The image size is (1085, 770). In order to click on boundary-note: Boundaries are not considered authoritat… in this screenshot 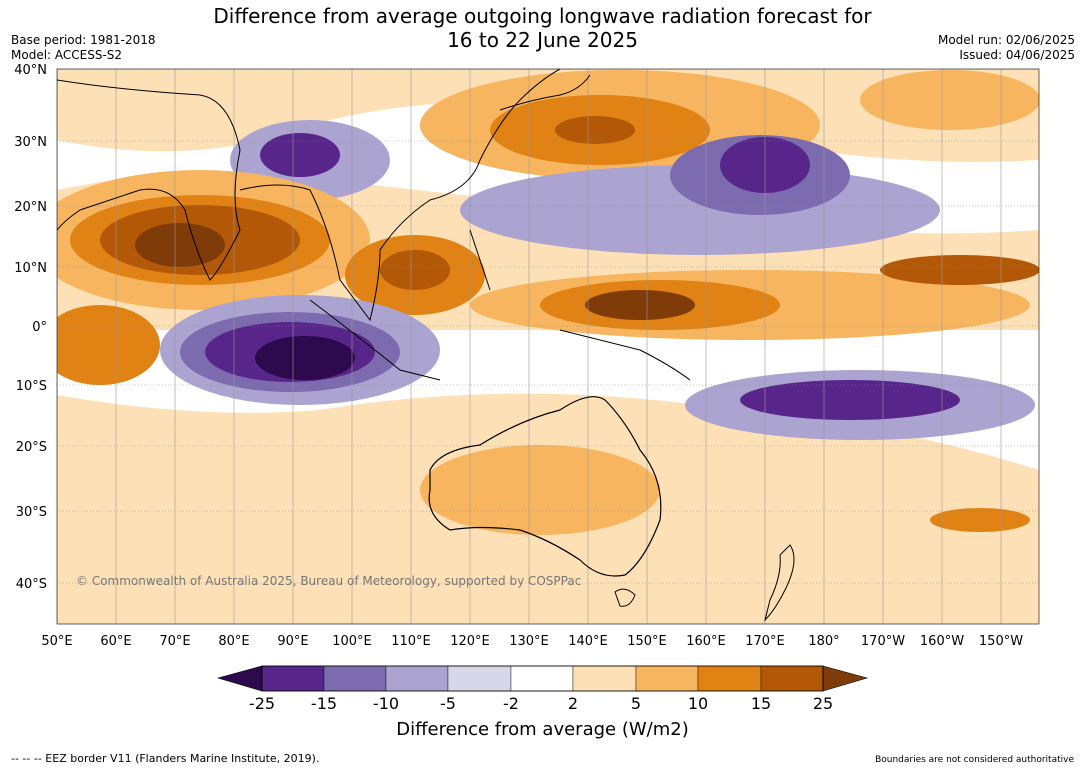, I will do `click(974, 760)`.